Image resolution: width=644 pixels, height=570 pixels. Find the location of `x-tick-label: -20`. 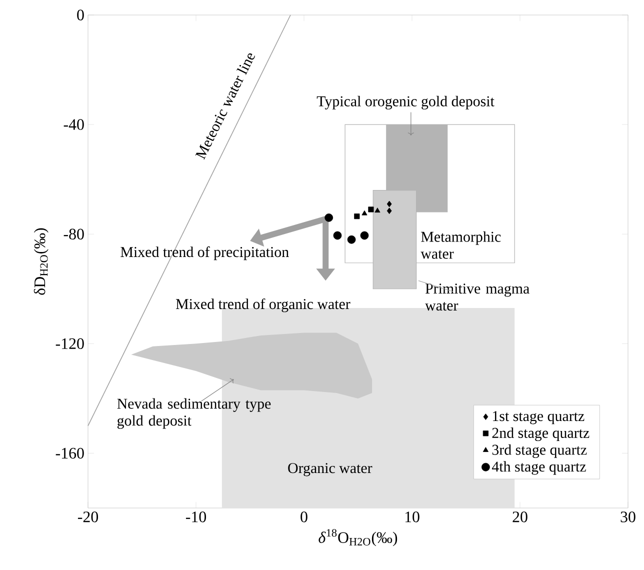

x-tick-label: -20 is located at coordinates (88, 517).